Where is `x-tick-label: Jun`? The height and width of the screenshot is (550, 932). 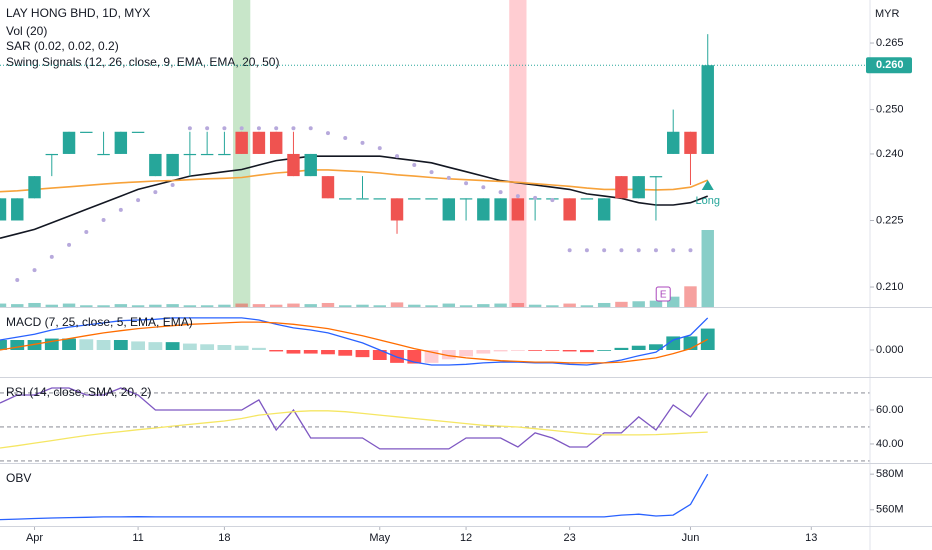 x-tick-label: Jun is located at coordinates (691, 538).